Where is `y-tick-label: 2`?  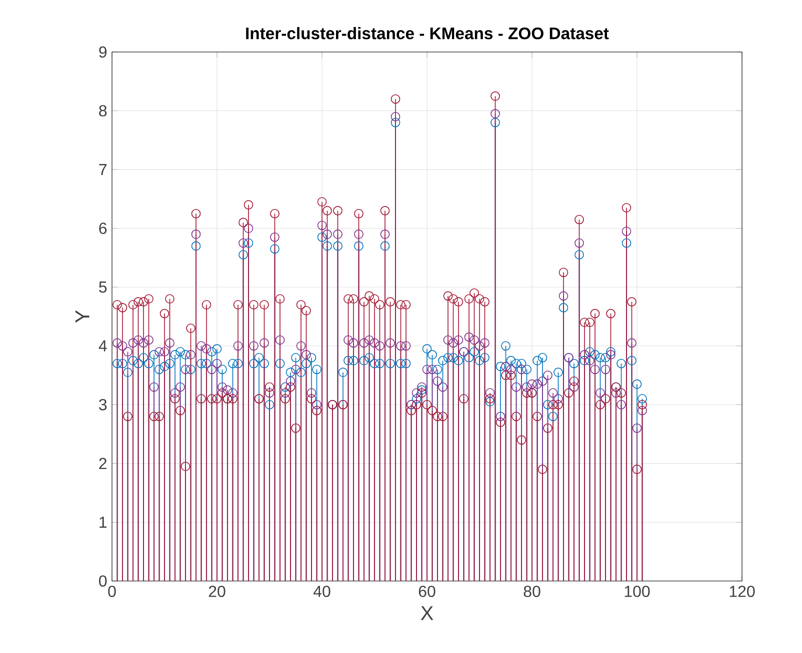
y-tick-label: 2 is located at coordinates (102, 464).